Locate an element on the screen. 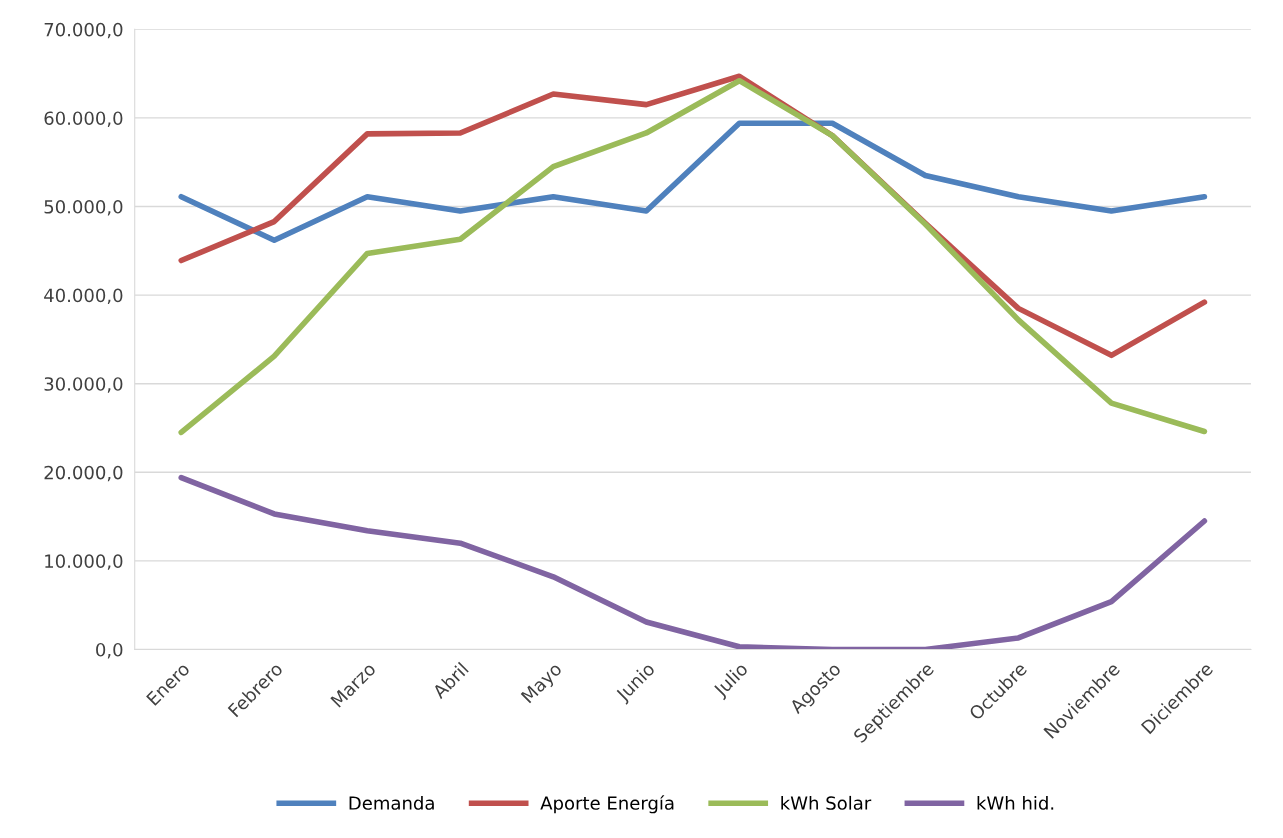 Image resolution: width=1283 pixels, height=838 pixels. y-tick-label: 0,0 is located at coordinates (109, 650).